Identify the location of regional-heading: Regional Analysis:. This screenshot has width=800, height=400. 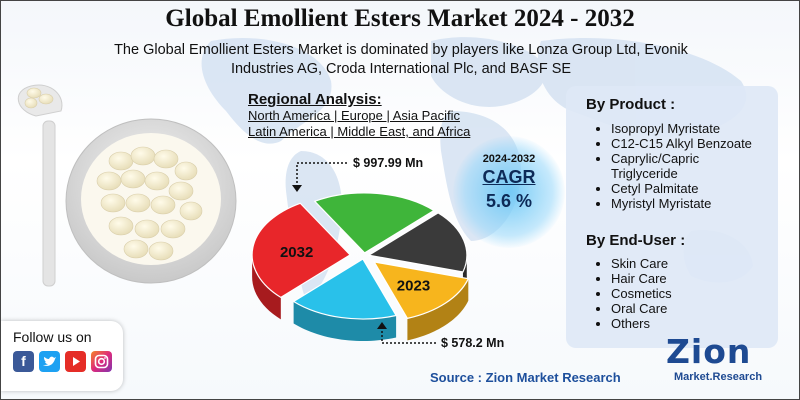
(315, 99).